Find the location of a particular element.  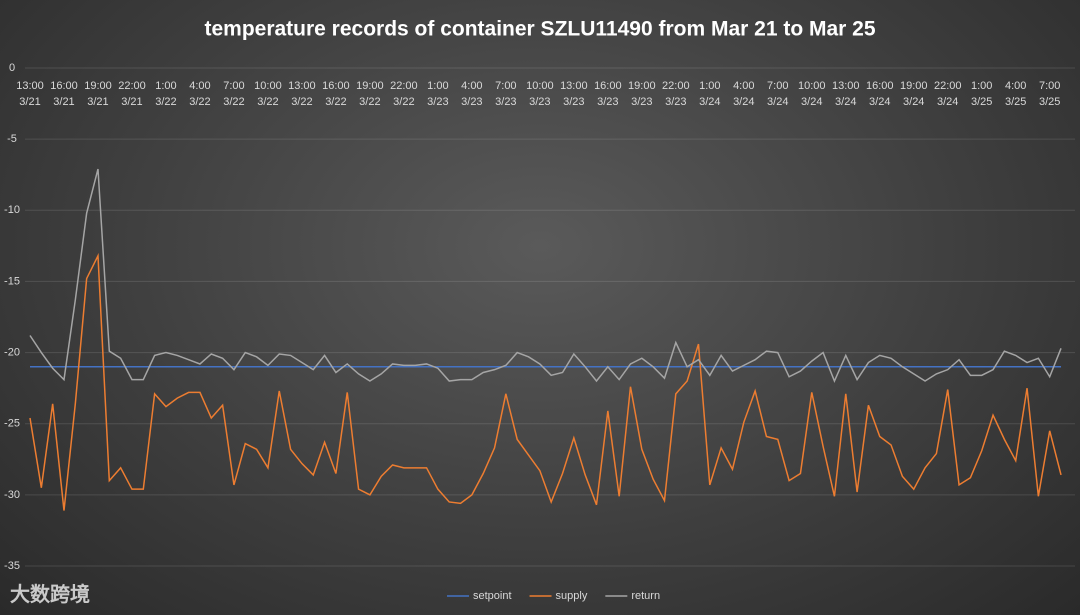

x-tick-label: 13:00 3/24 is located at coordinates (845, 94).